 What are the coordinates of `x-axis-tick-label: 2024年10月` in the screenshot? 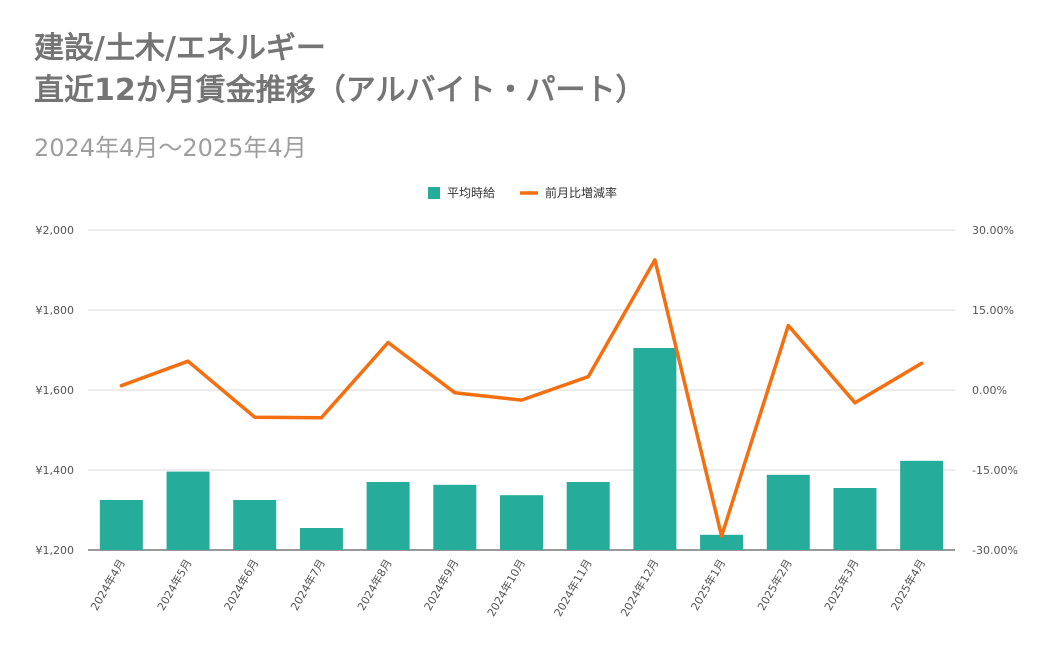 It's located at (506, 588).